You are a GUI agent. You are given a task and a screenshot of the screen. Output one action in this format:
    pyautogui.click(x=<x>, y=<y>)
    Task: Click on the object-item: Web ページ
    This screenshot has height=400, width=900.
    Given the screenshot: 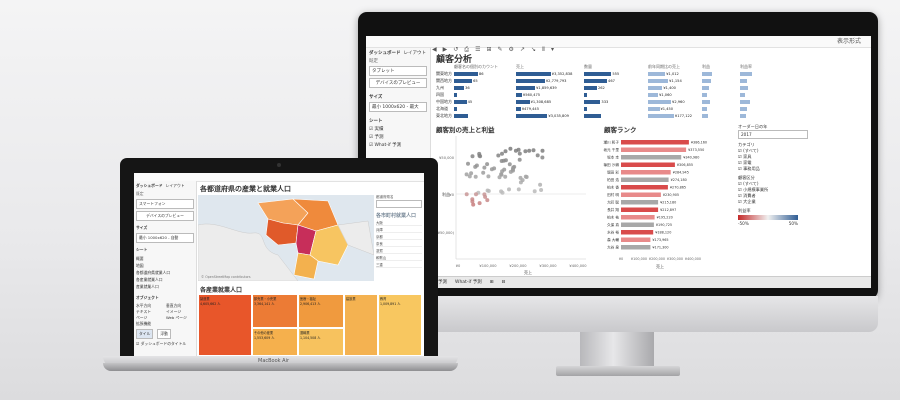 What is the action you would take?
    pyautogui.click(x=176, y=317)
    